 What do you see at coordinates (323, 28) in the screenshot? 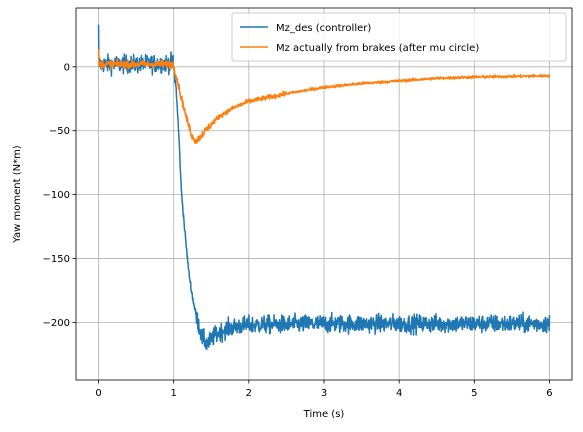
I see `legend-label-mz-des: Mz_des (controller)` at bounding box center [323, 28].